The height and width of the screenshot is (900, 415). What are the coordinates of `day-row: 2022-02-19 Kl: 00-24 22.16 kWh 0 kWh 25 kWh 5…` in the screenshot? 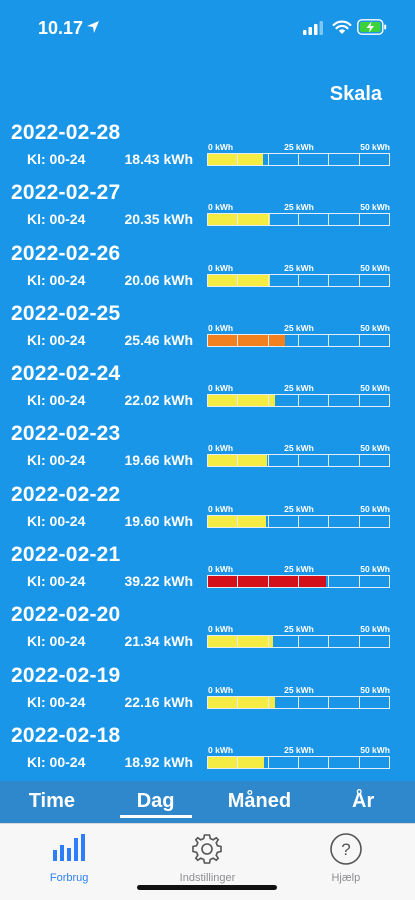 It's located at (207, 690).